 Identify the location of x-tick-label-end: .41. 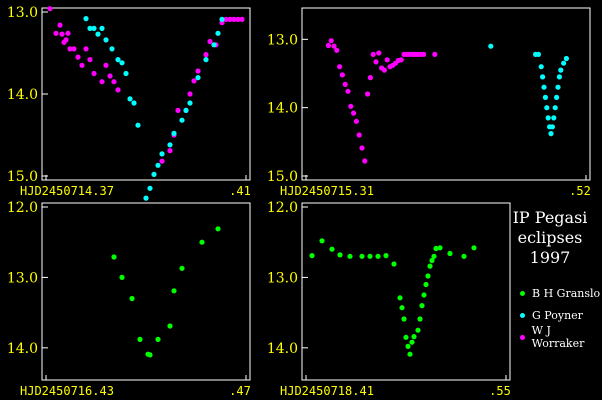
(240, 191).